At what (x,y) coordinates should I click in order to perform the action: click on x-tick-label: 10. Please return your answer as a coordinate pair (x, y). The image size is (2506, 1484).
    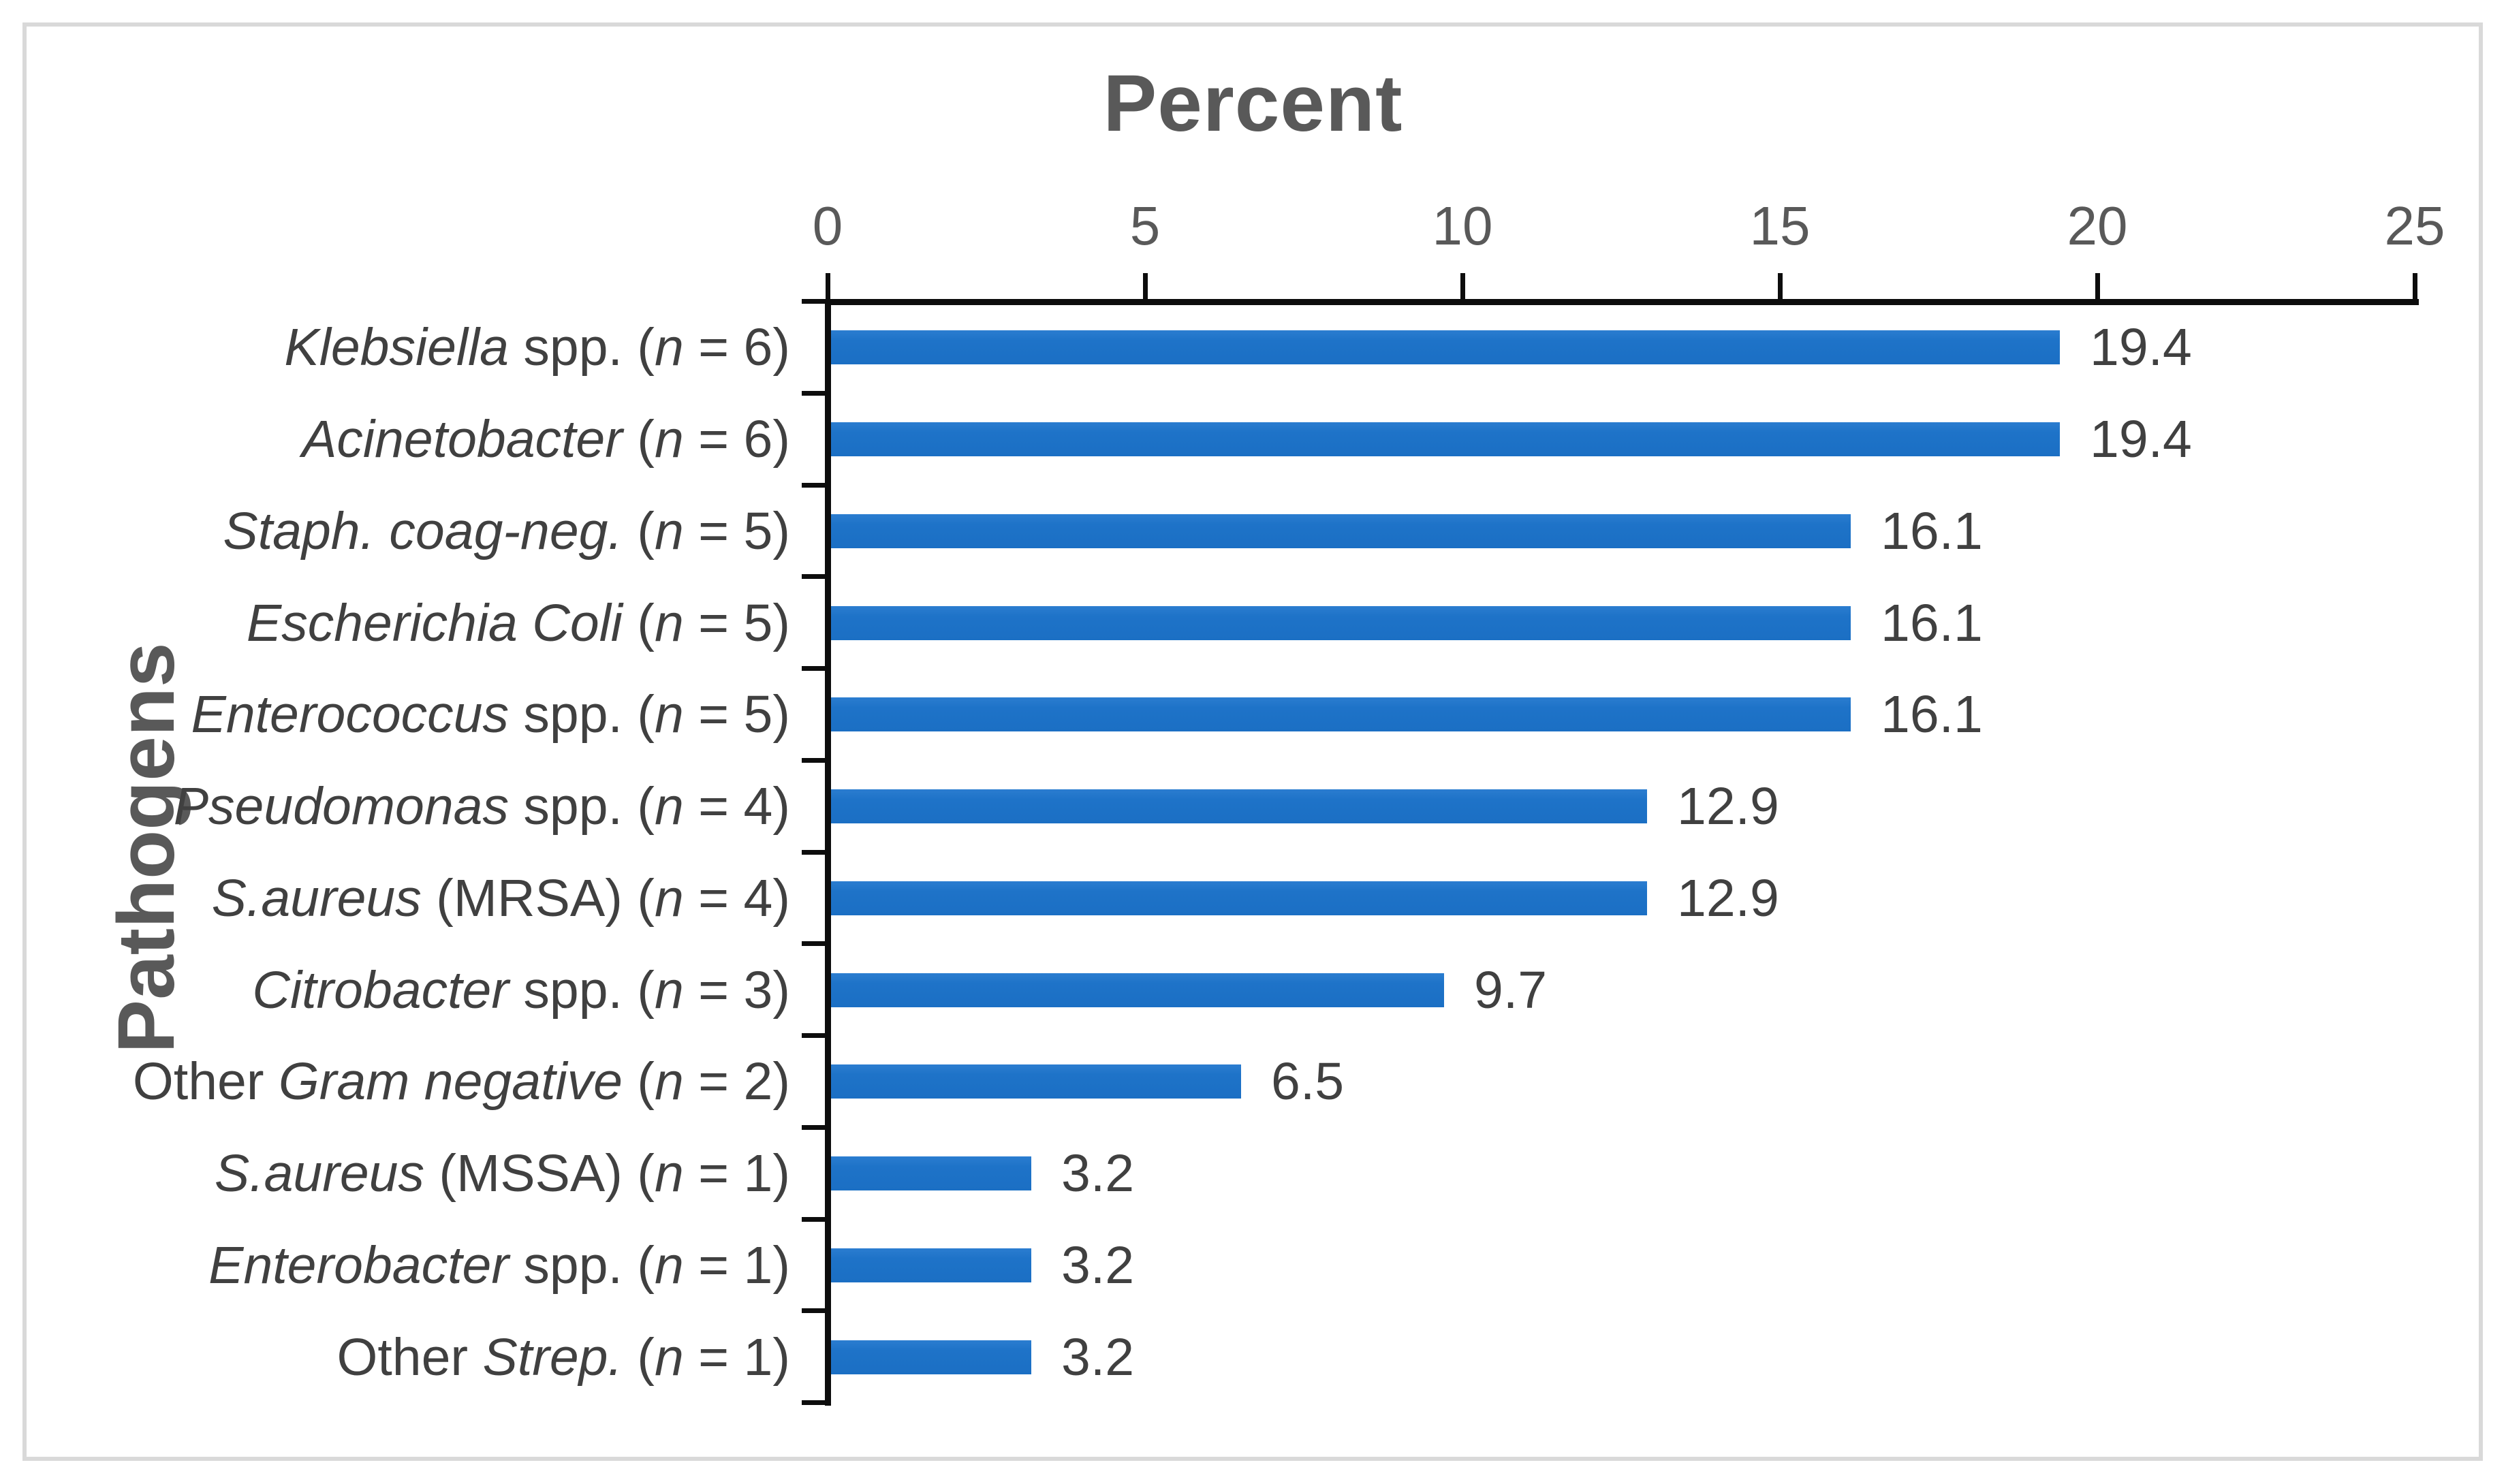
    Looking at the image, I should click on (1462, 225).